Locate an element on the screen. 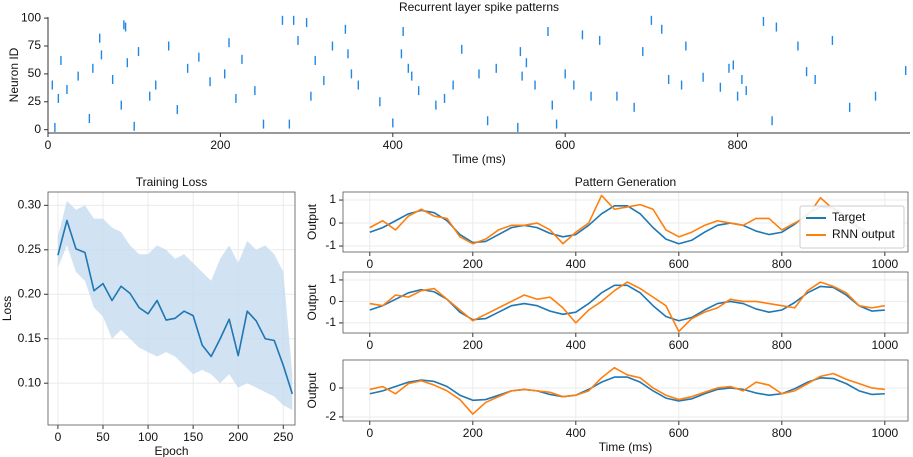  x-tick-label: 250 is located at coordinates (283, 437).